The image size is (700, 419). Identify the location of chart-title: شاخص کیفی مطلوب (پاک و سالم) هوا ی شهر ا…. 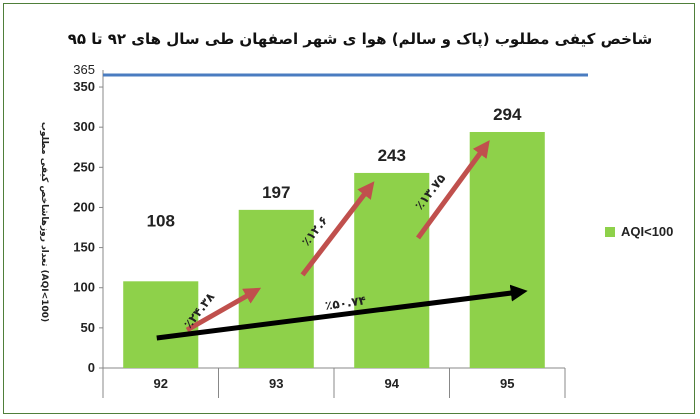
(360, 39).